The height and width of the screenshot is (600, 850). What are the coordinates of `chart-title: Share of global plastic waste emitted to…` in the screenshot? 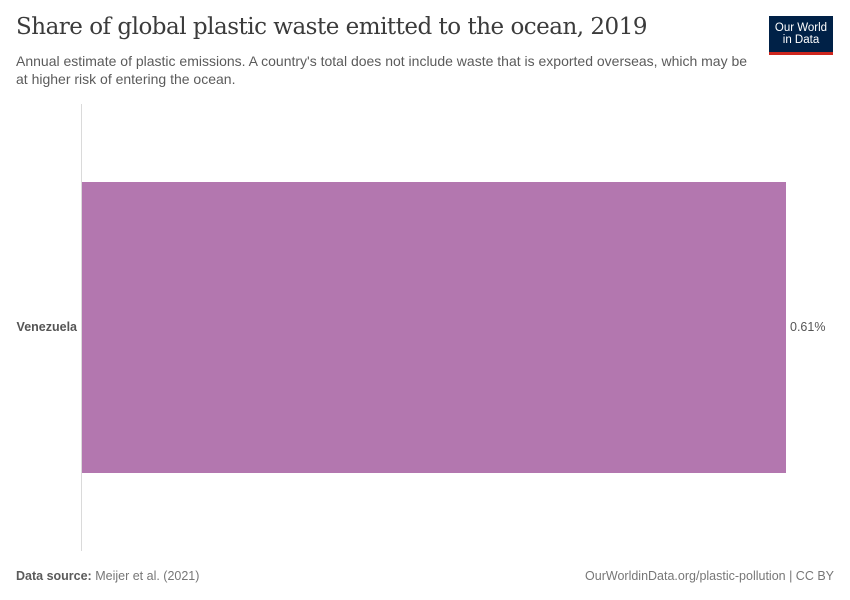 It's located at (331, 27).